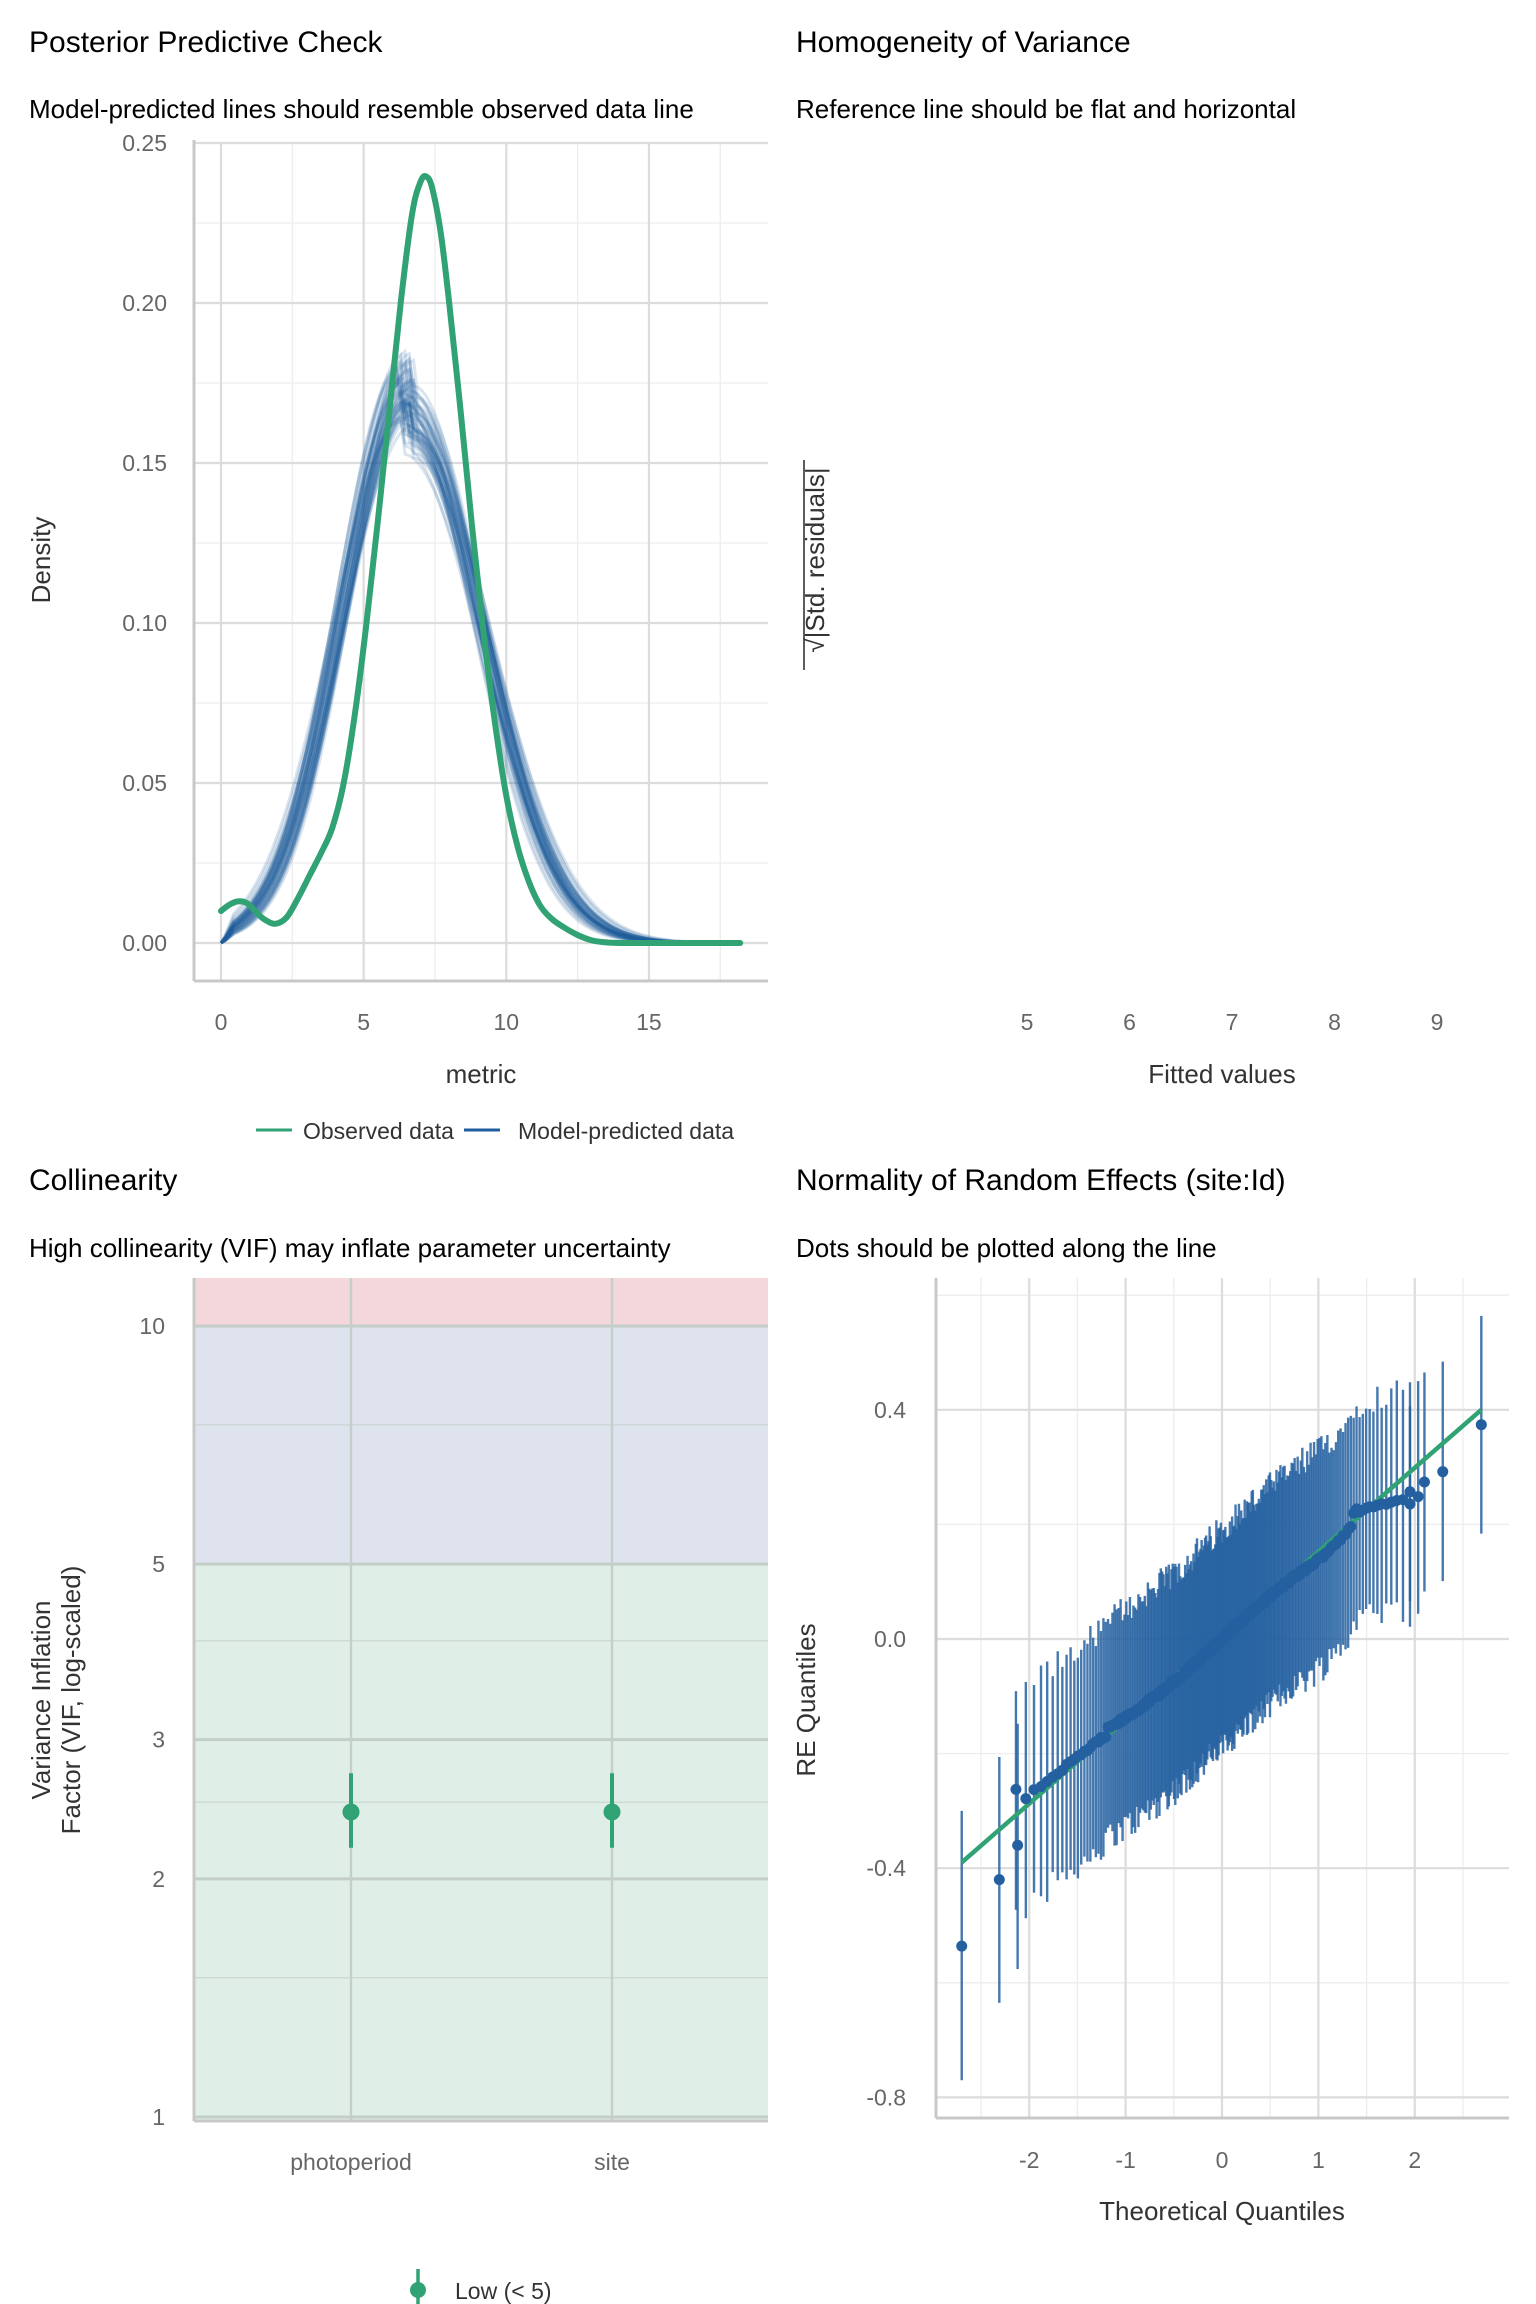  What do you see at coordinates (144, 303) in the screenshot?
I see `ppc-y-tick-label: 0.20` at bounding box center [144, 303].